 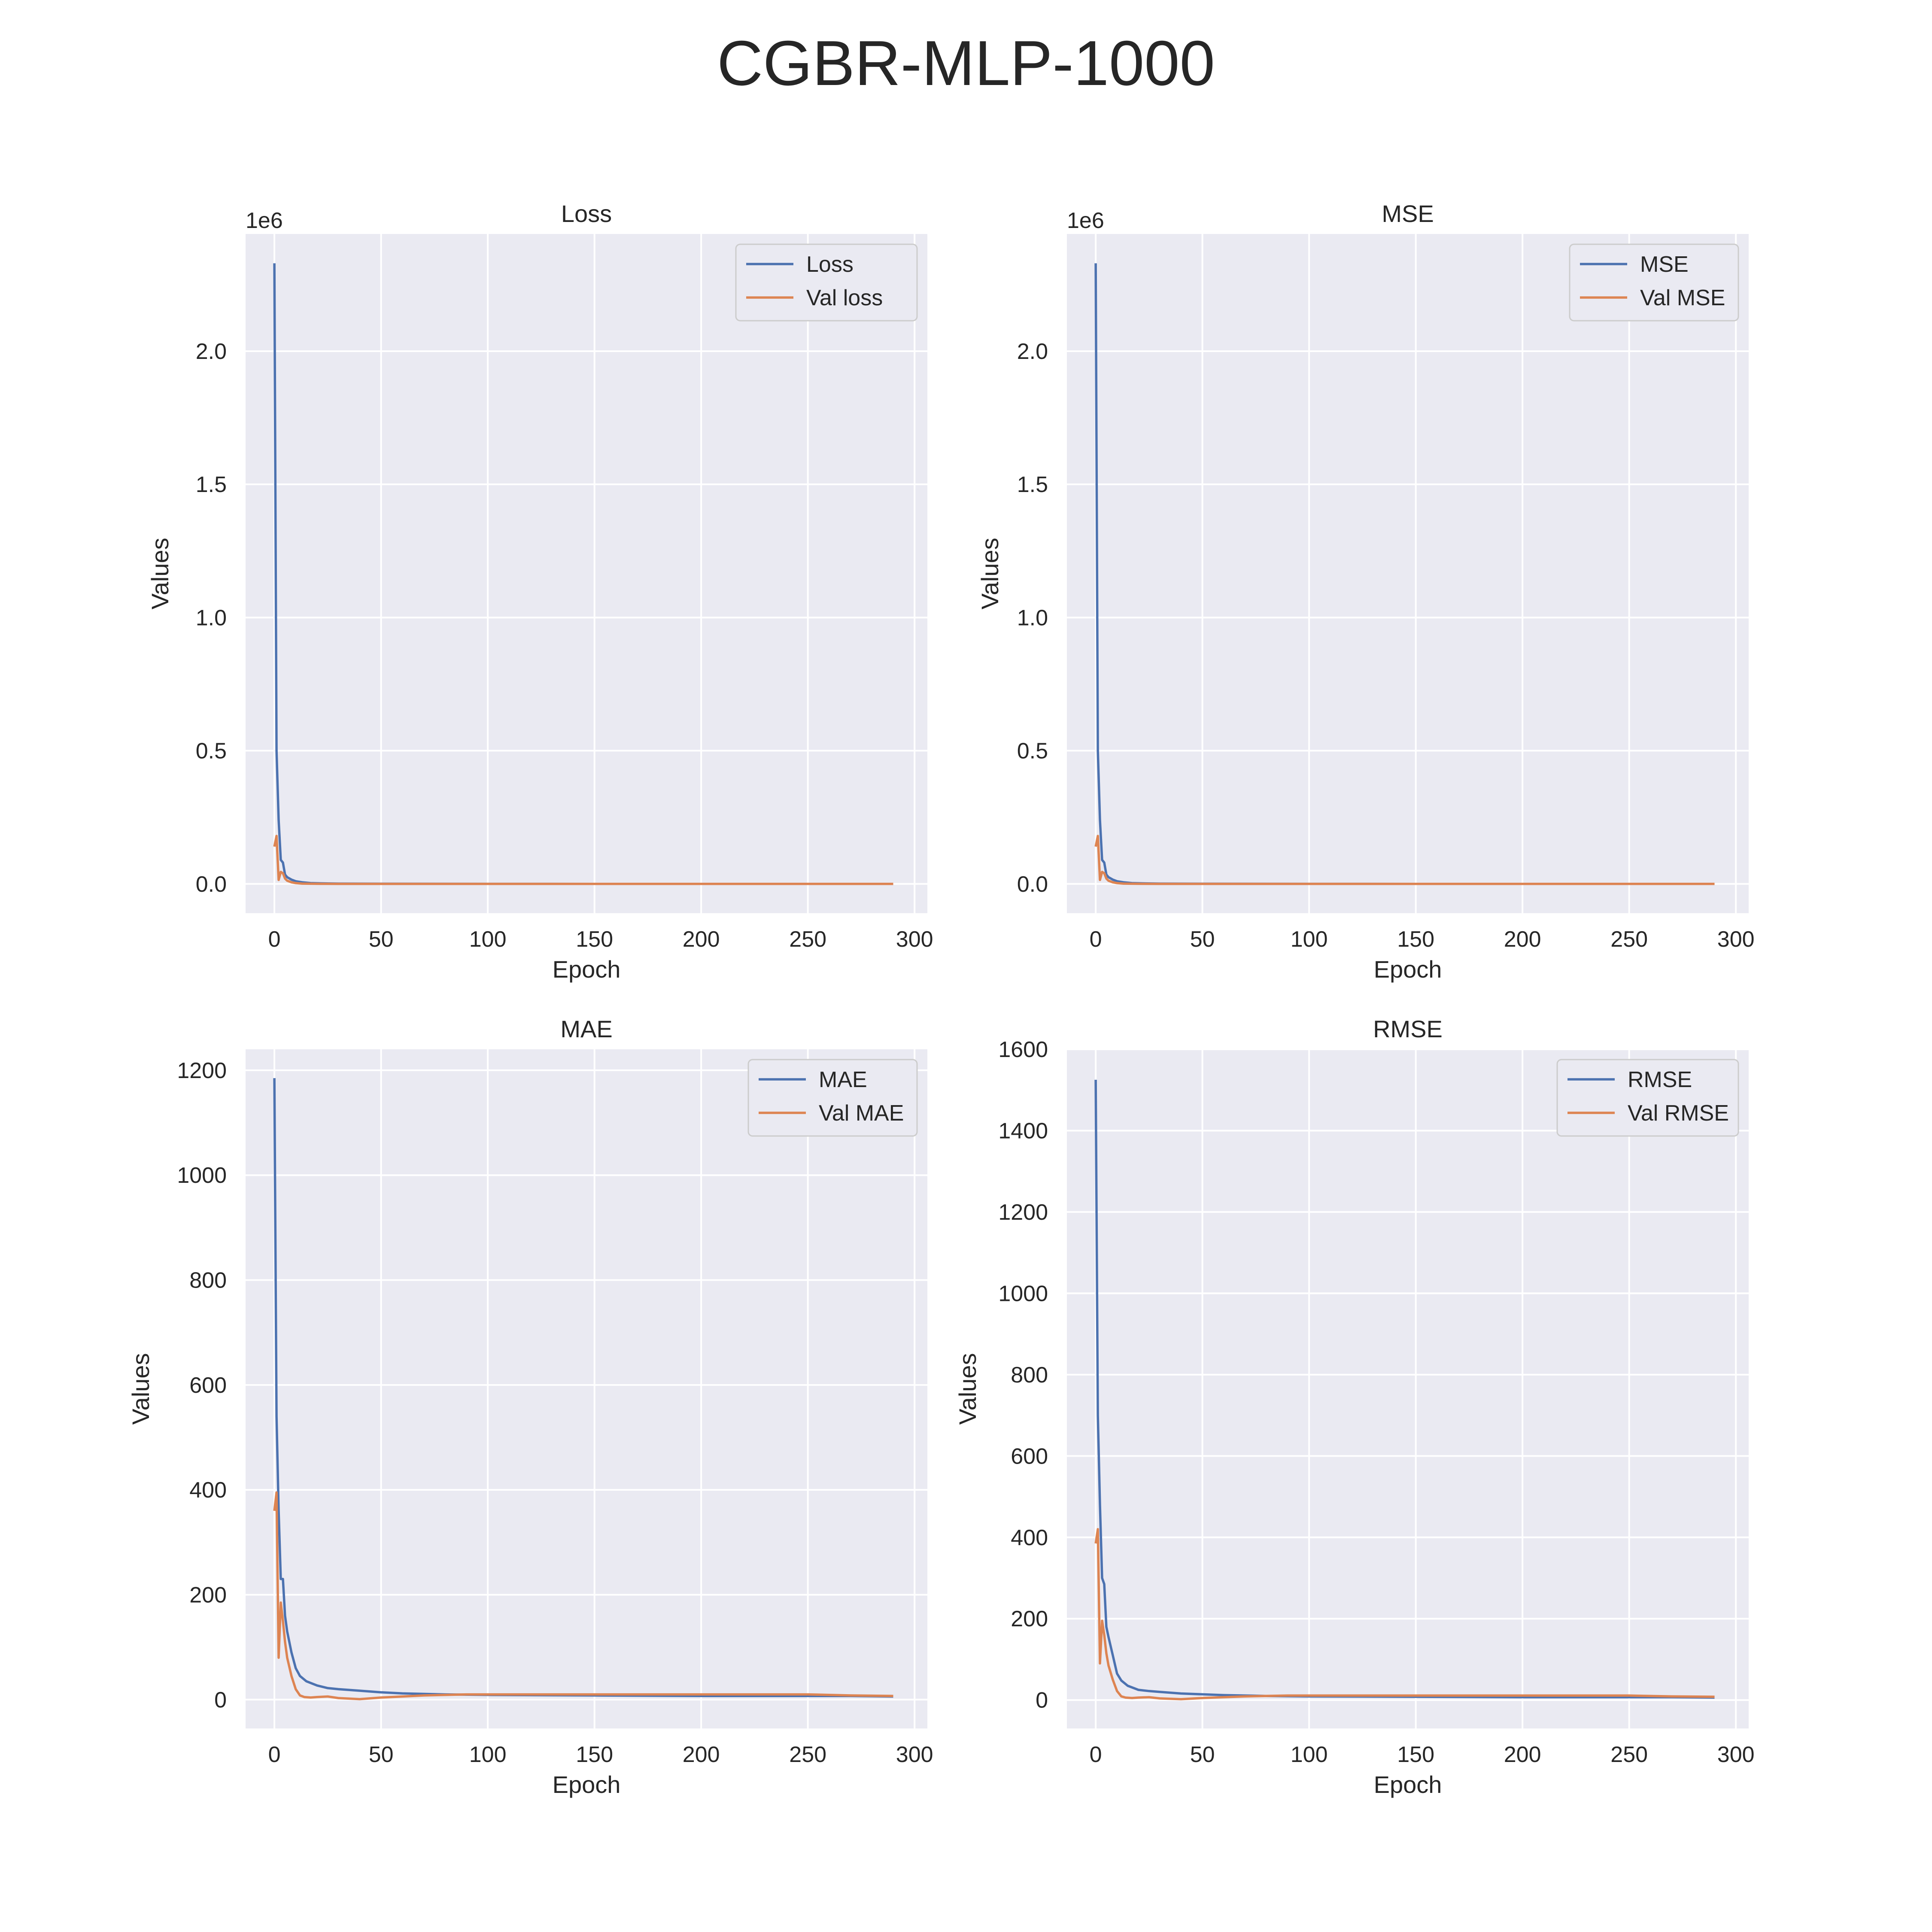 I want to click on series-line-val-mae, so click(x=583, y=1596).